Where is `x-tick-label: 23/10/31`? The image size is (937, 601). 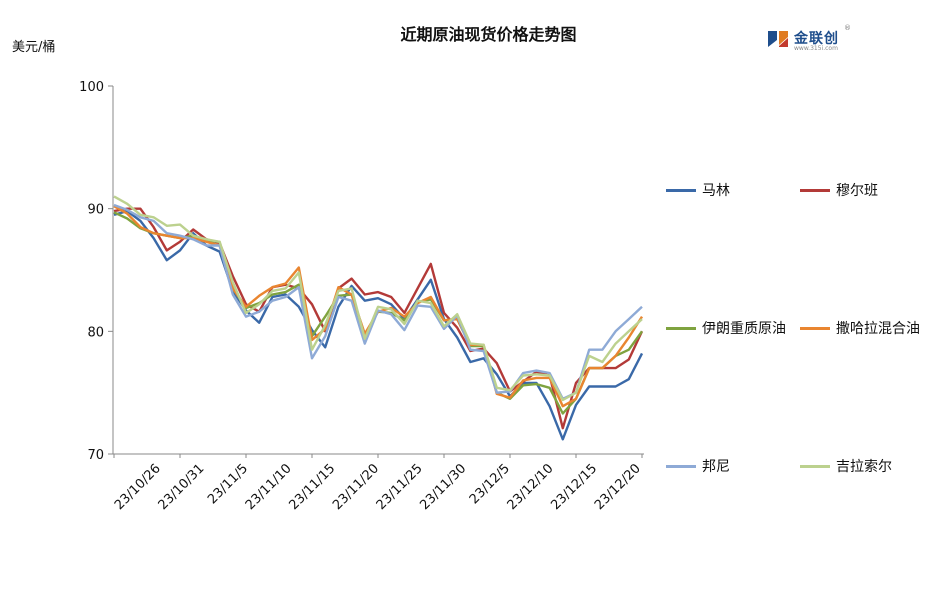
x-tick-label: 23/10/31 is located at coordinates (182, 487).